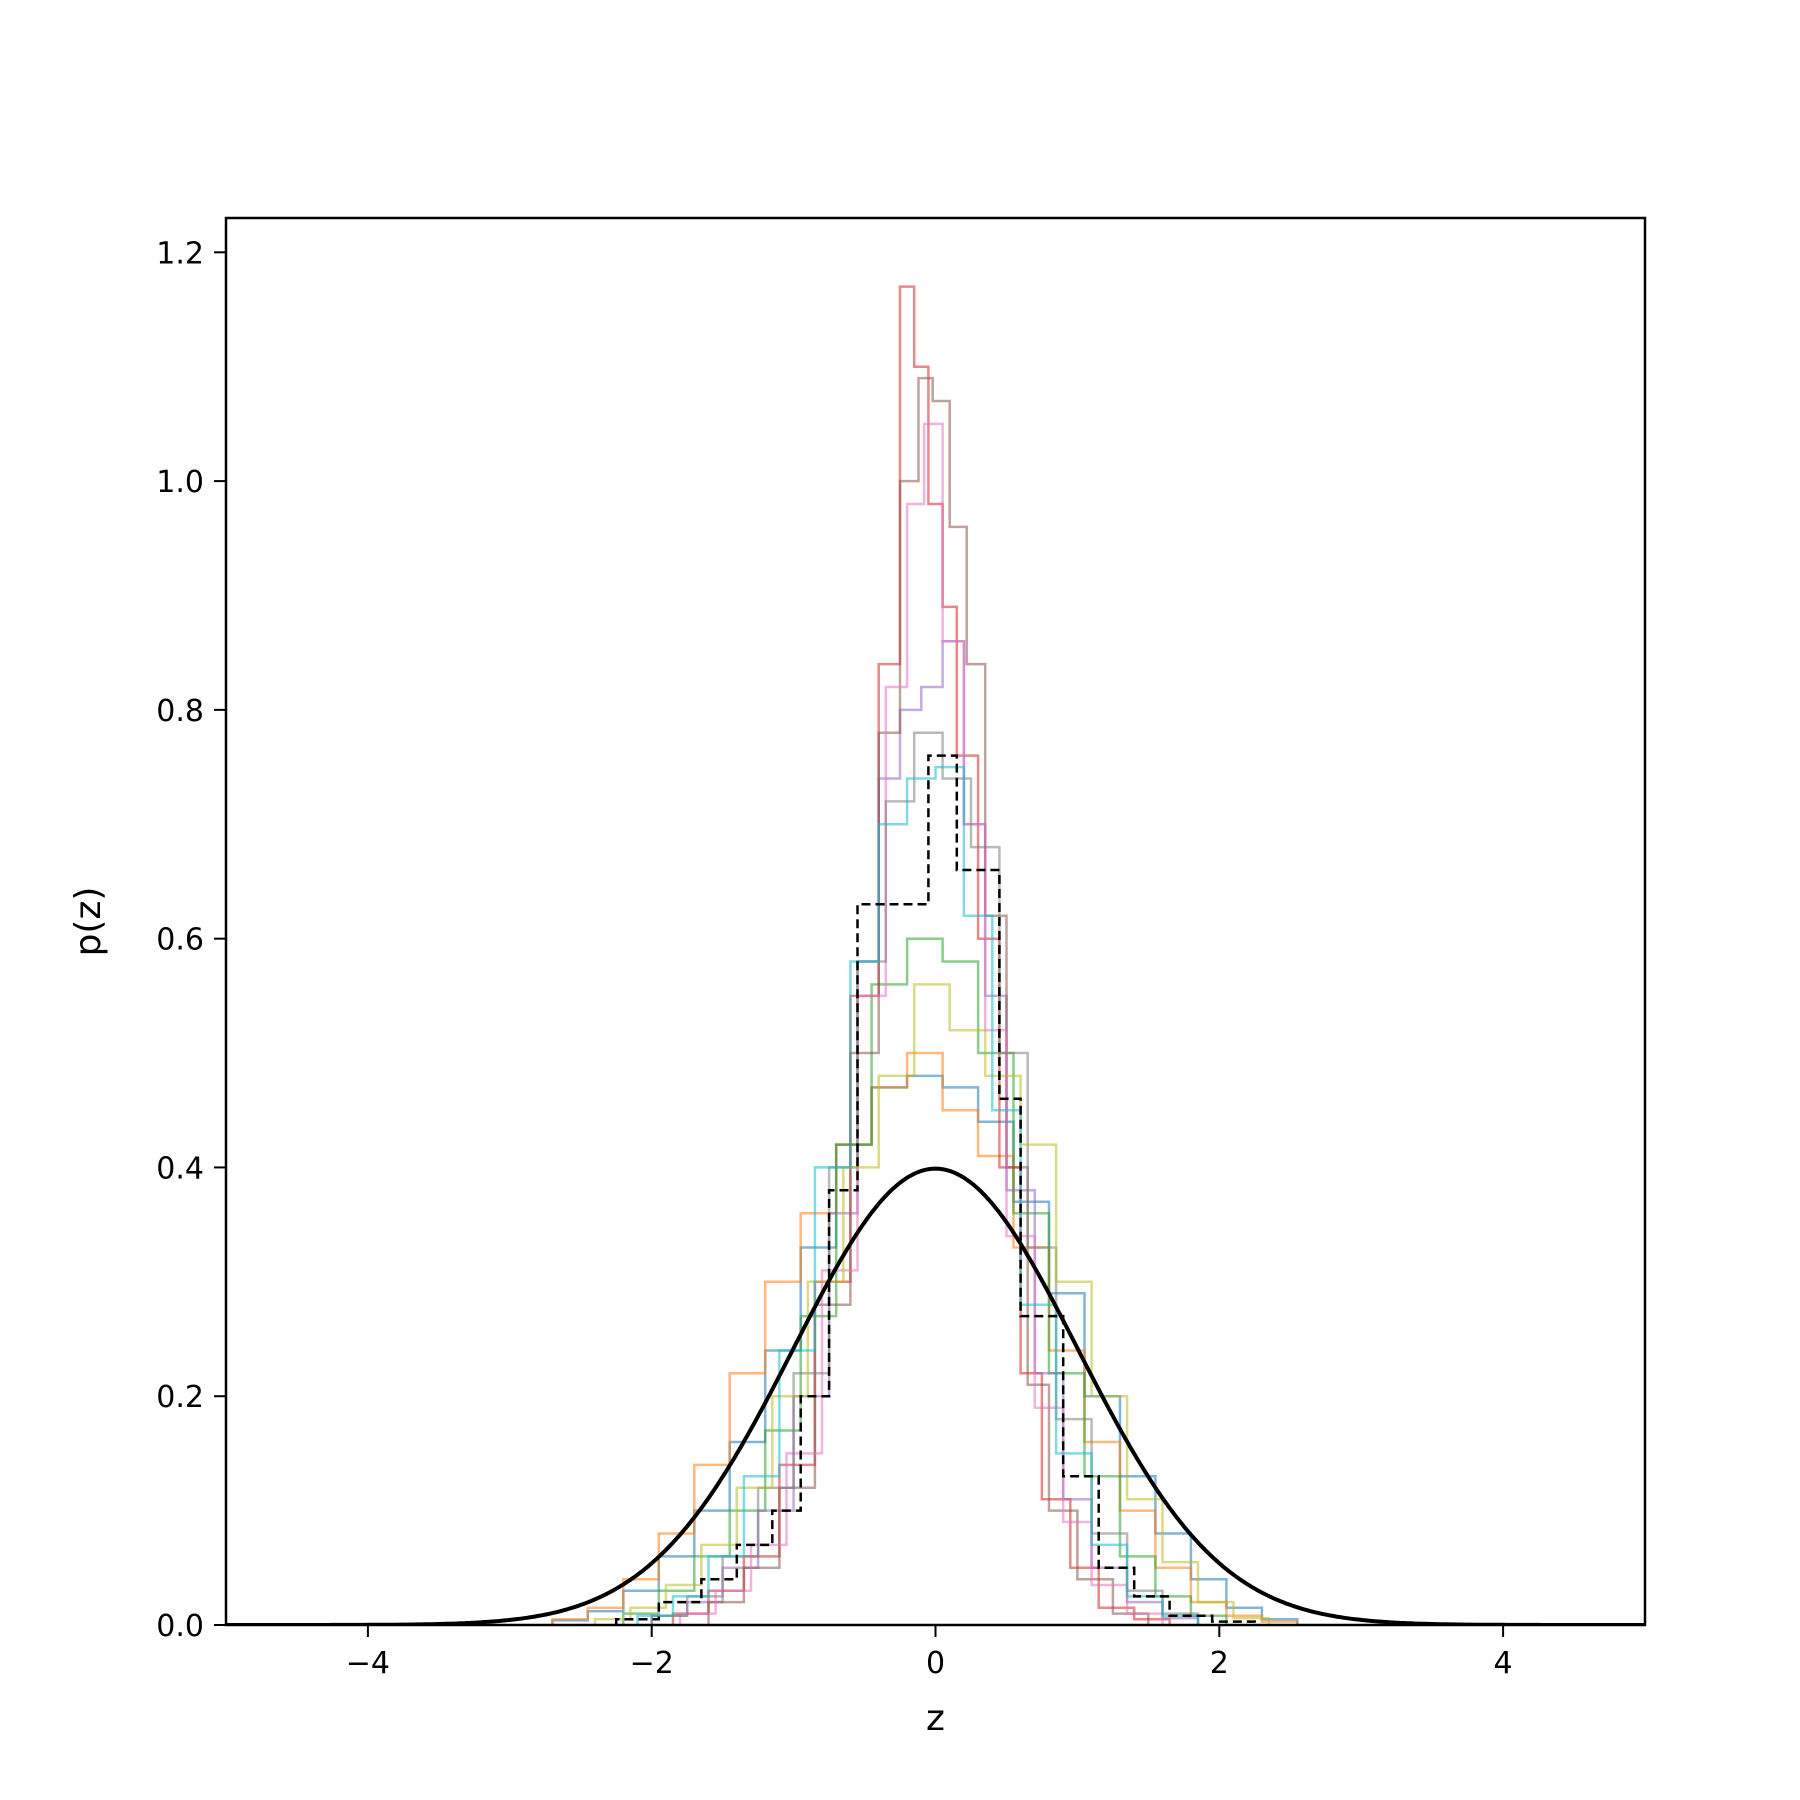 This screenshot has height=1800, width=1800. I want to click on y-axis-label: p(z), so click(88, 922).